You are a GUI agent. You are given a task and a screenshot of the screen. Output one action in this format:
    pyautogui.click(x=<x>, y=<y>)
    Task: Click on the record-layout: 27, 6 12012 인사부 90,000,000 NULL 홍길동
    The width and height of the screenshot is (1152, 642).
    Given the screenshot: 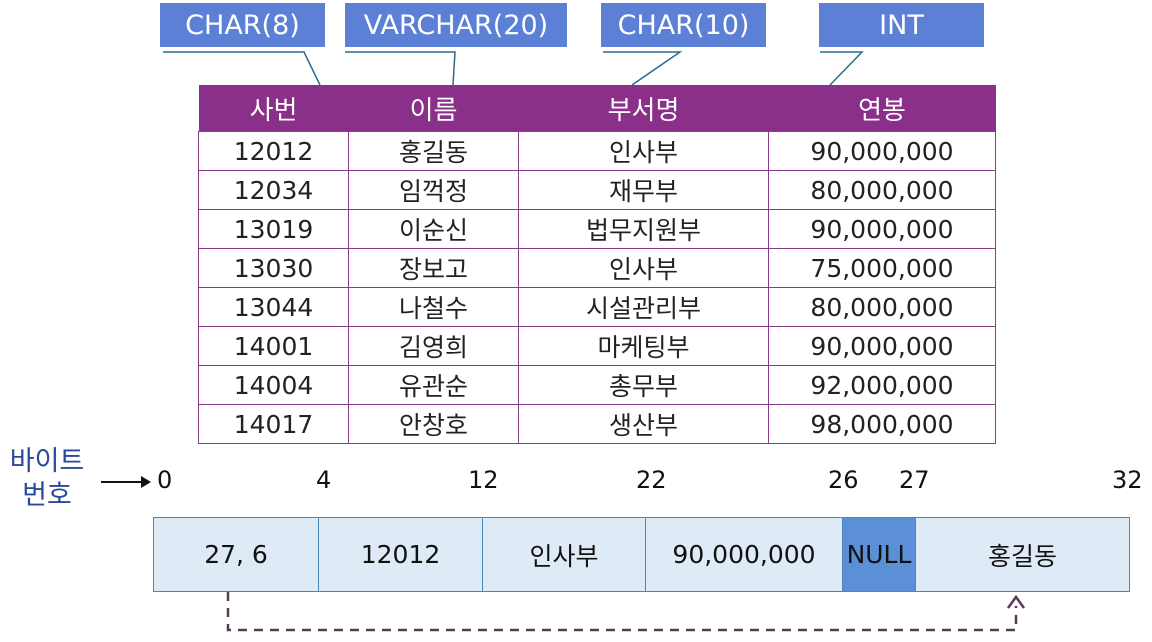 What is the action you would take?
    pyautogui.click(x=641, y=554)
    